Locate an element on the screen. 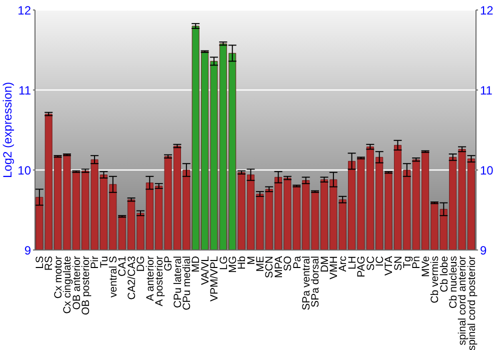 This screenshot has width=500, height=350. y2-tick-label: 11 is located at coordinates (486, 90).